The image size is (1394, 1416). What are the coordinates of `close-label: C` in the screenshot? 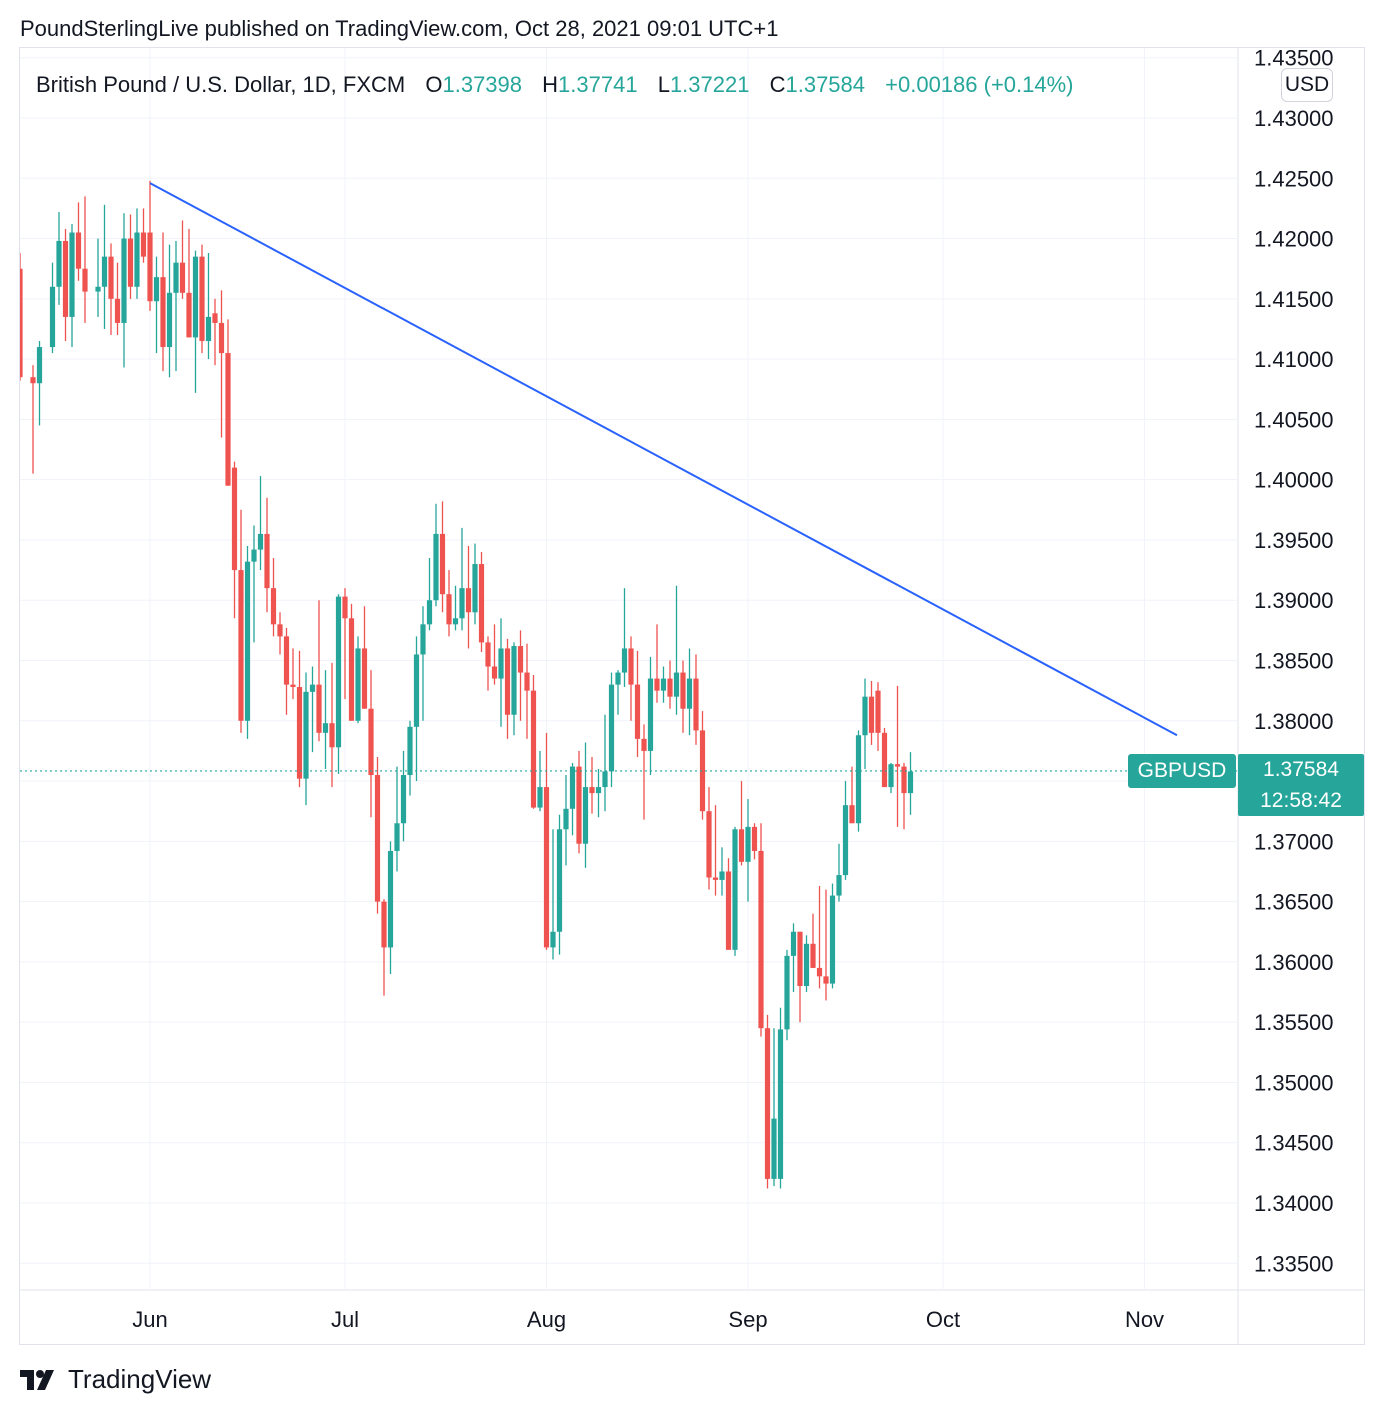 It's located at (777, 84).